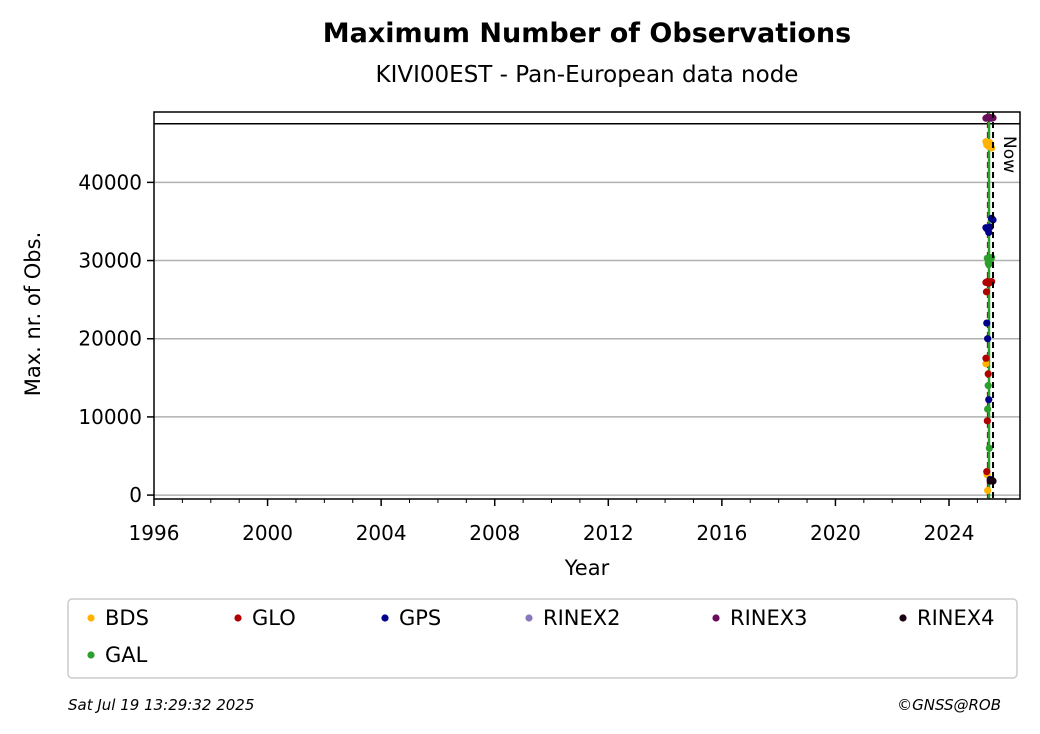  Describe the element at coordinates (993, 481) in the screenshot. I see `data-point-rinex4` at that location.